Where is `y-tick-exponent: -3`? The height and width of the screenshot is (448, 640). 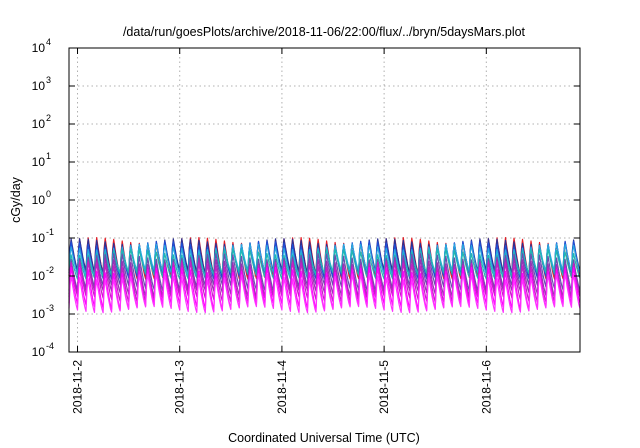
y-tick-exponent: -3 is located at coordinates (50, 308).